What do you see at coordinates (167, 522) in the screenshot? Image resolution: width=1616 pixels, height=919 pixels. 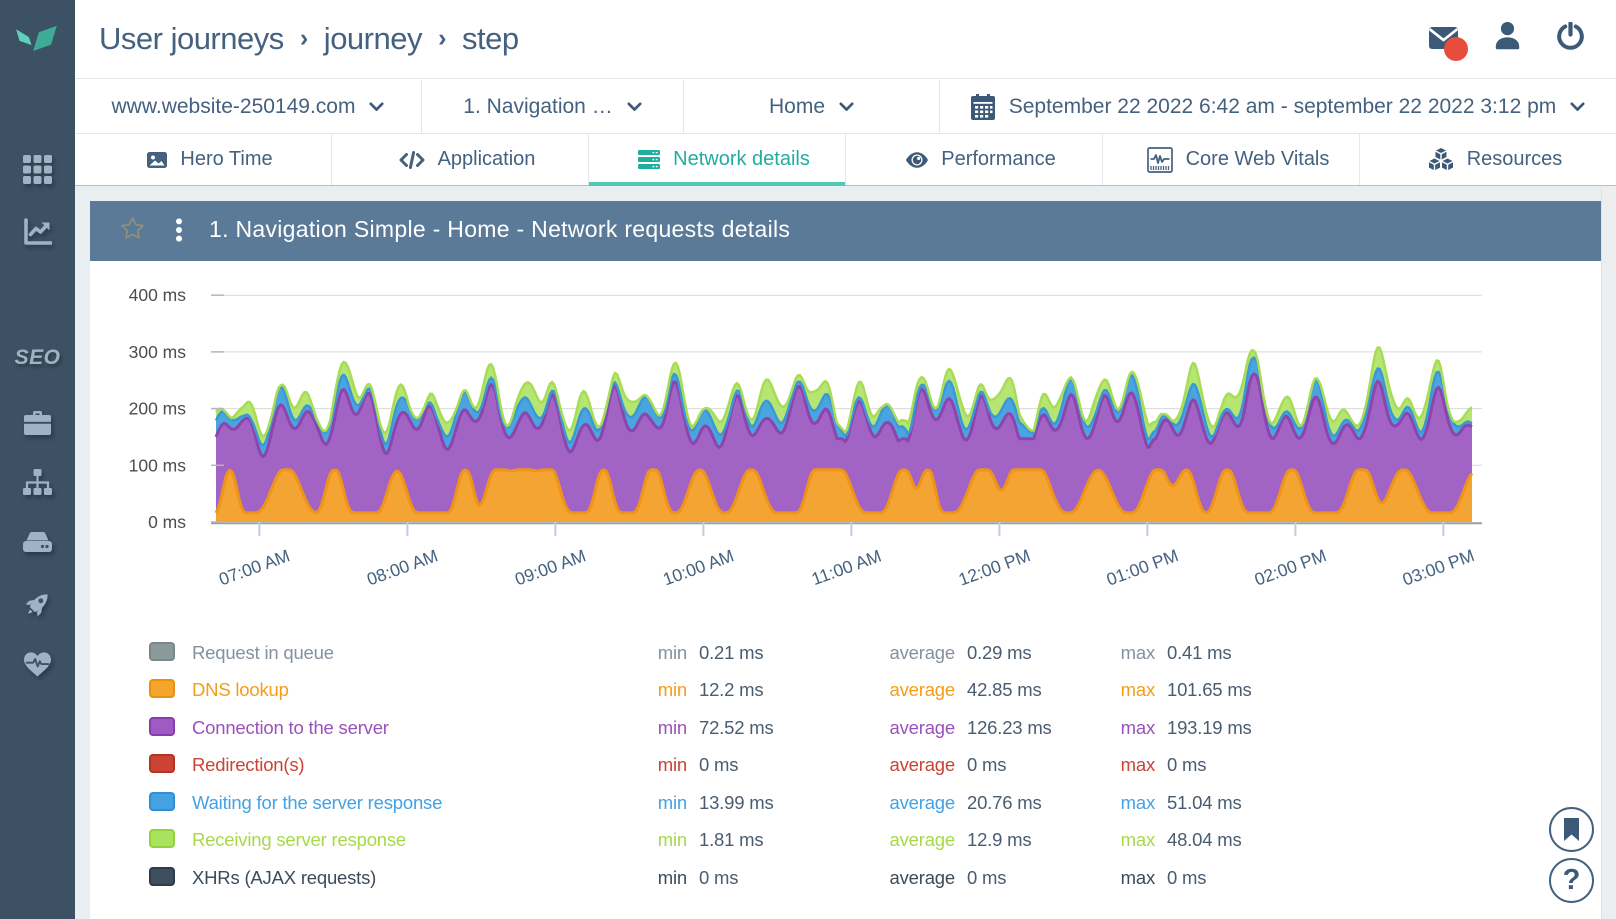 I see `svg-text: 0 ms` at bounding box center [167, 522].